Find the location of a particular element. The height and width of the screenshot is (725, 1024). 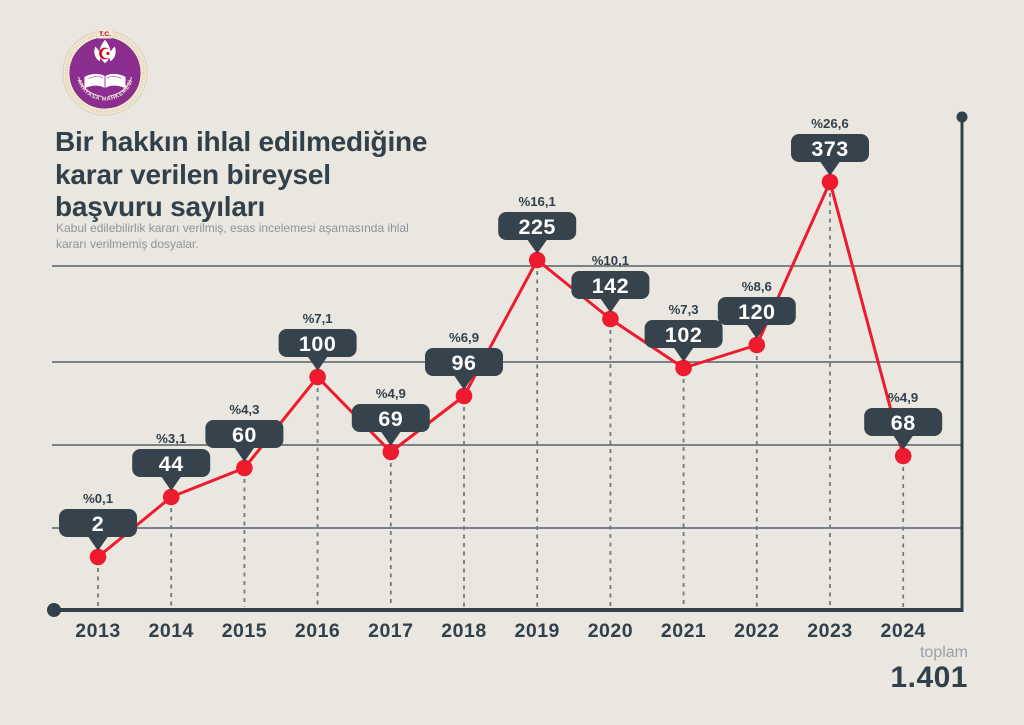

logo-laurel-left is located at coordinates (90, 86).